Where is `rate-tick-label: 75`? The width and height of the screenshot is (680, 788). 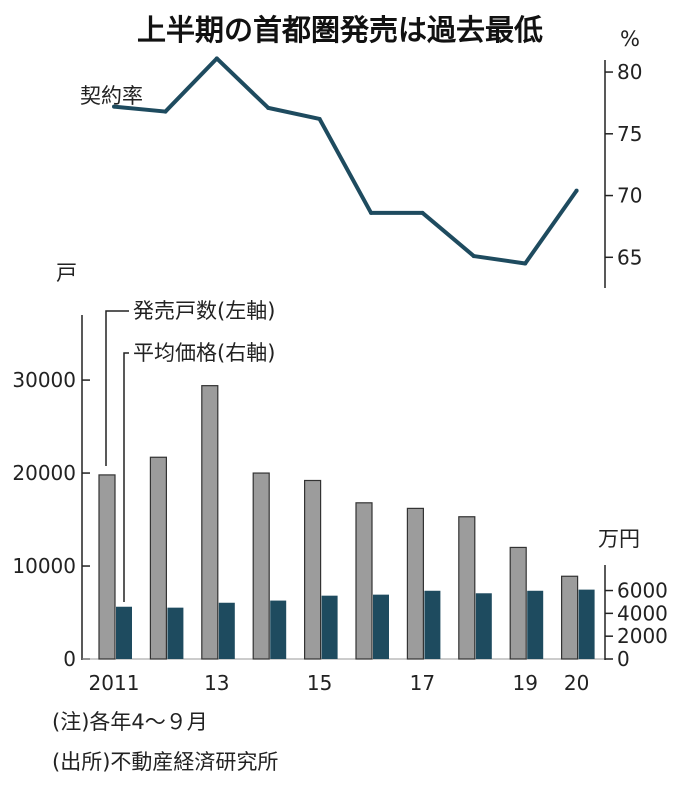
rate-tick-label: 75 is located at coordinates (629, 134).